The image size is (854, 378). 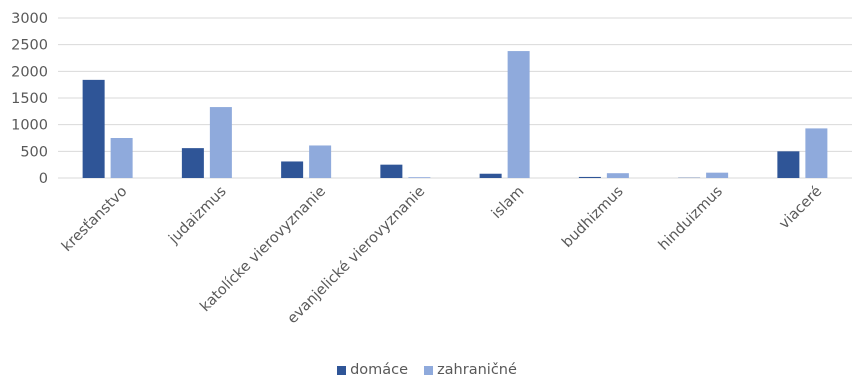 I want to click on y-tick-label: 1500, so click(x=29, y=99).